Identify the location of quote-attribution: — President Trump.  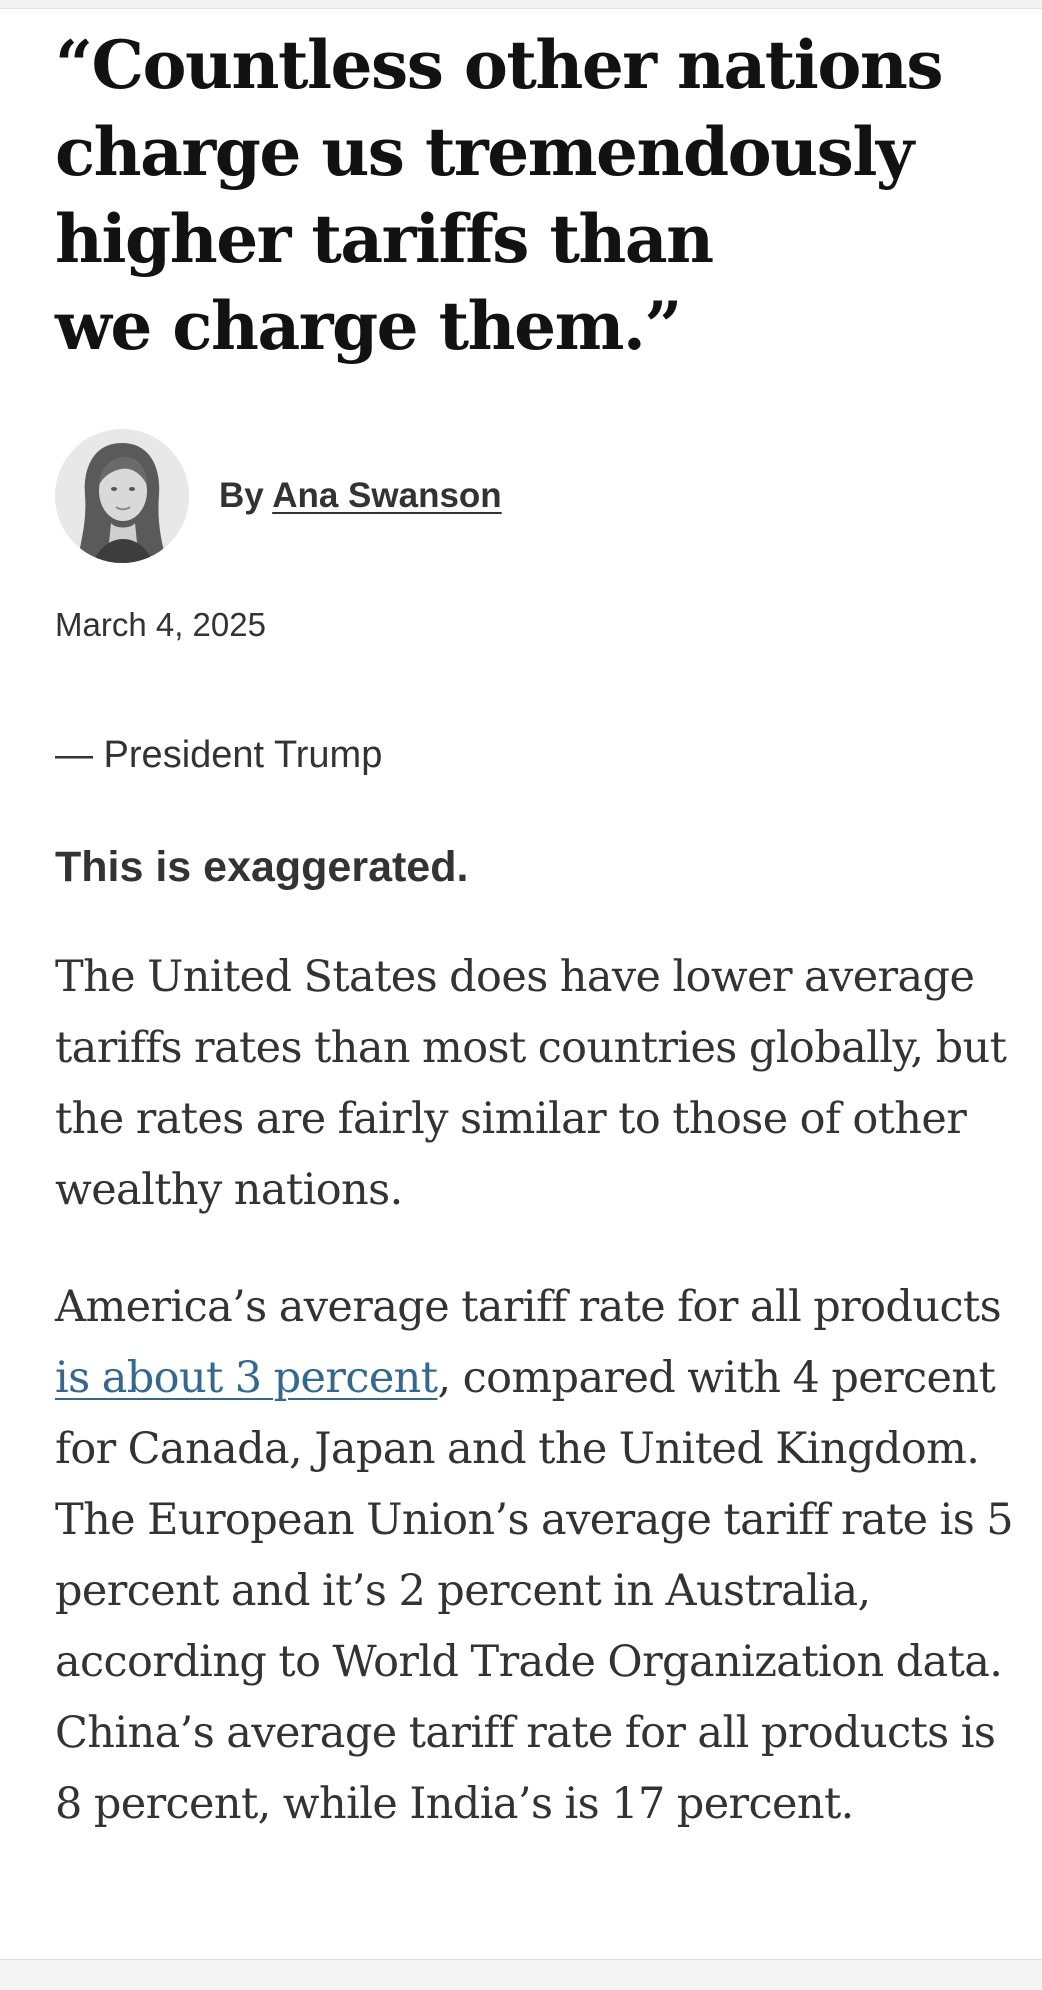
(219, 755).